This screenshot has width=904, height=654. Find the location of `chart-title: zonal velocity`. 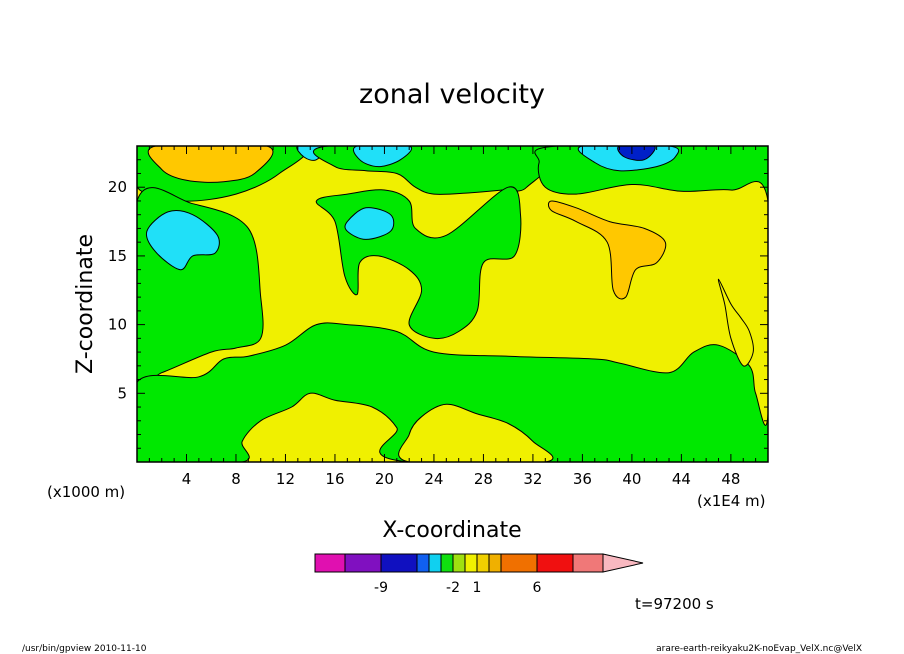

chart-title: zonal velocity is located at coordinates (452, 94).